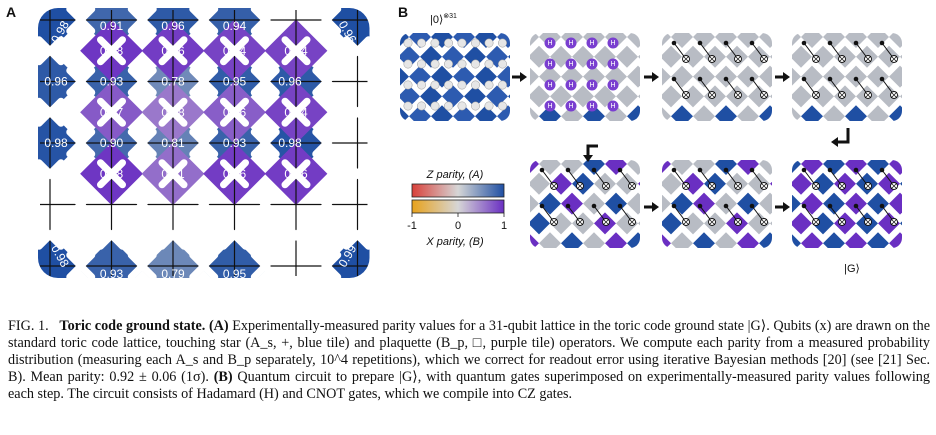  What do you see at coordinates (173, 112) in the screenshot?
I see `plaquette-value: 0.78` at bounding box center [173, 112].